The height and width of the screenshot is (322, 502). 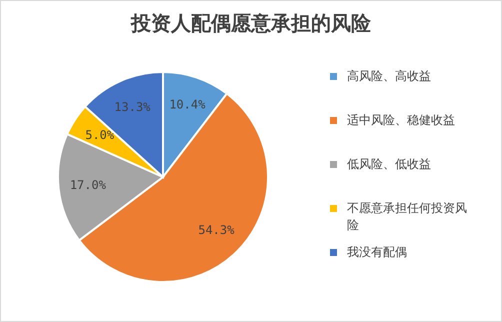 I want to click on legend-label: 不愿意承担任何投资风险, so click(x=407, y=216).